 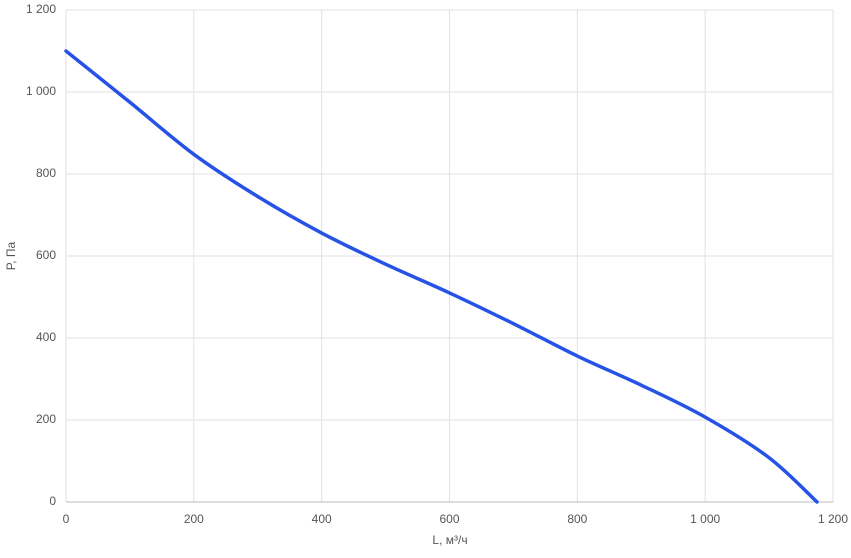 I want to click on y-tick-label: 600, so click(x=46, y=255).